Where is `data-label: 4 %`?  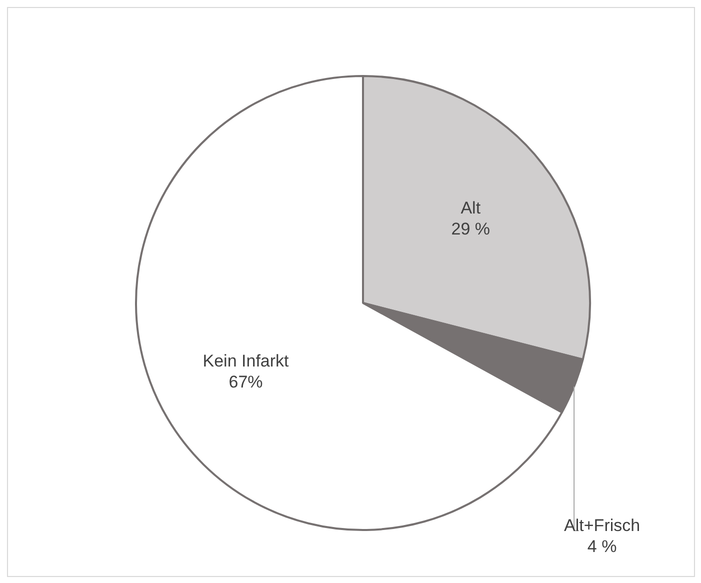 data-label: 4 % is located at coordinates (602, 546).